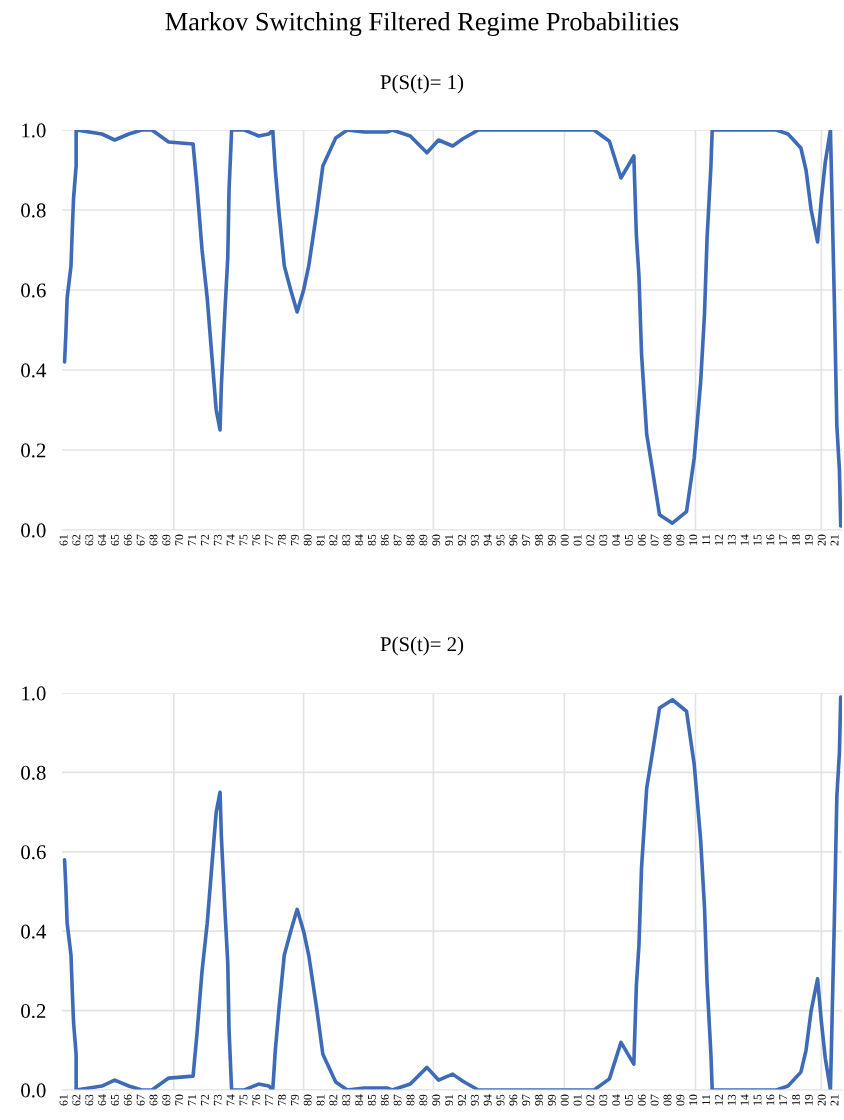  What do you see at coordinates (590, 1100) in the screenshot?
I see `x-tick-label: 02` at bounding box center [590, 1100].